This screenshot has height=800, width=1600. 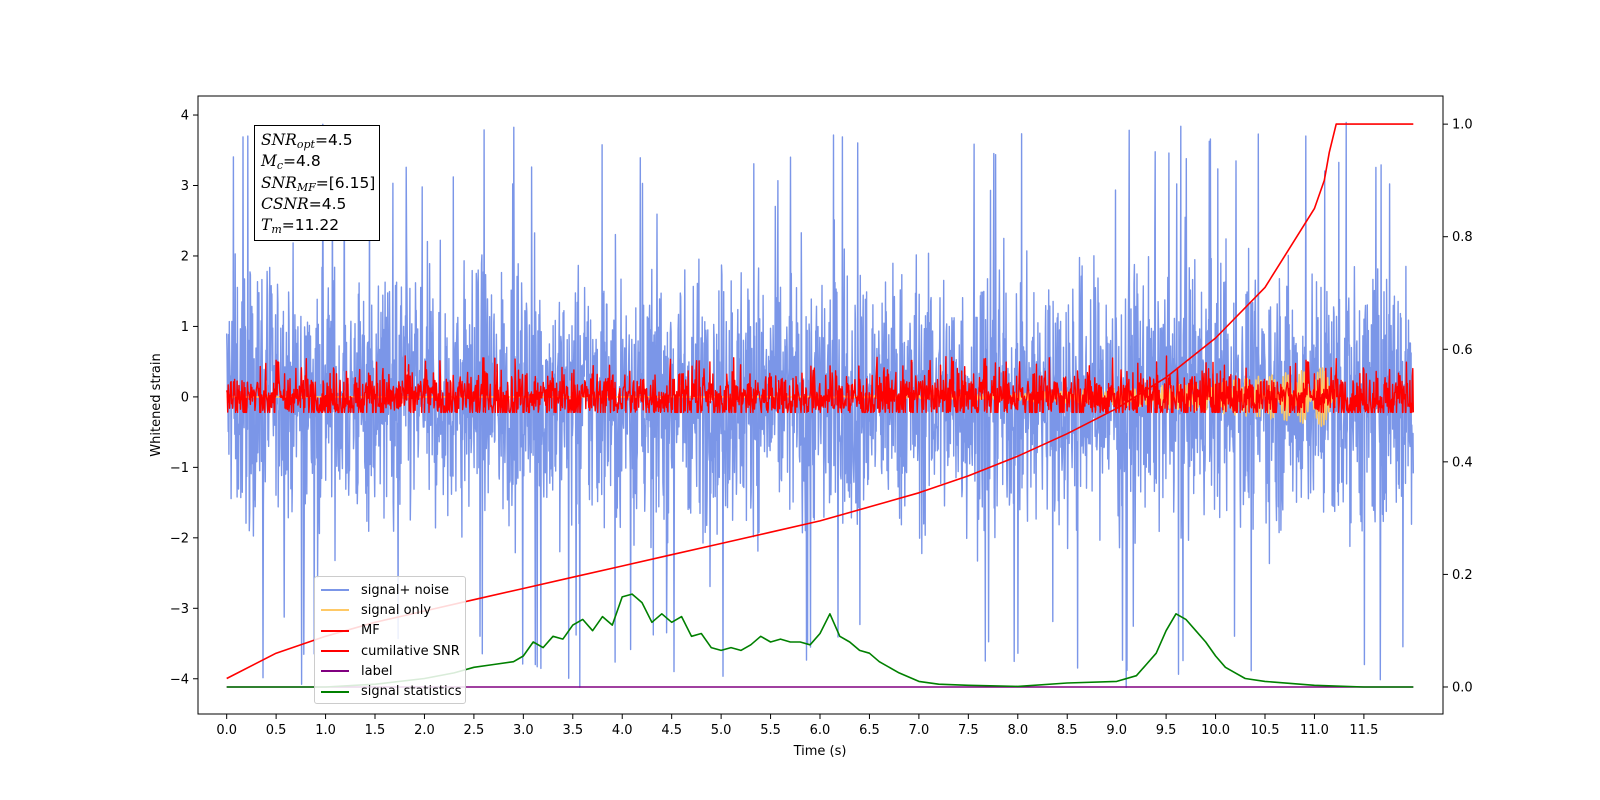 I want to click on legend-item: signal only, so click(x=390, y=610).